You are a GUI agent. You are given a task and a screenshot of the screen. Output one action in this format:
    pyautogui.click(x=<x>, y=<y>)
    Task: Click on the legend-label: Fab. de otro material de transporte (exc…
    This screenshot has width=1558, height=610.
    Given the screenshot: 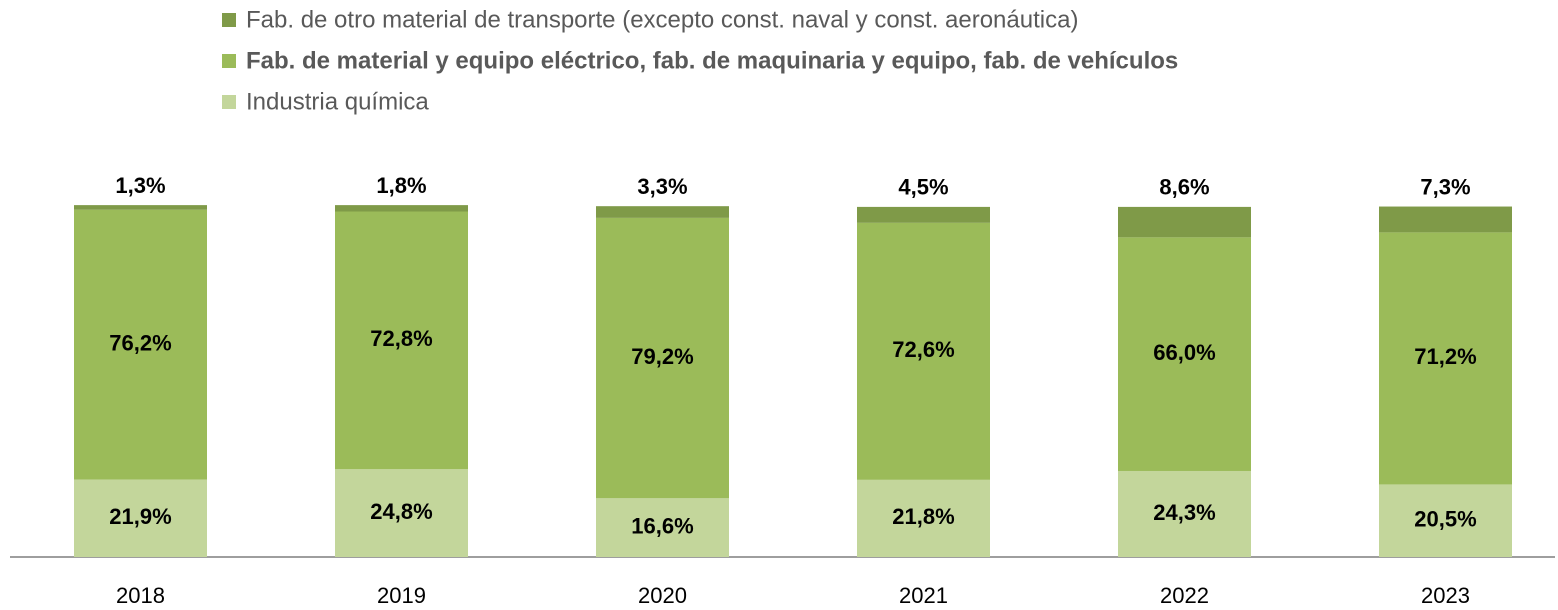 What is the action you would take?
    pyautogui.click(x=662, y=19)
    